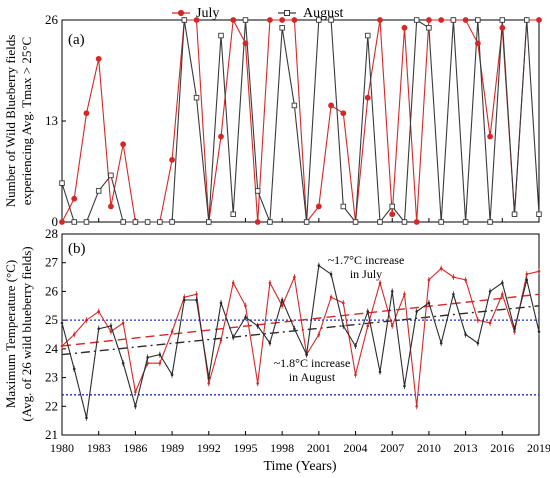 This screenshot has width=550, height=478. Describe the element at coordinates (245, 448) in the screenshot. I see `x-tick-label: 1995` at that location.